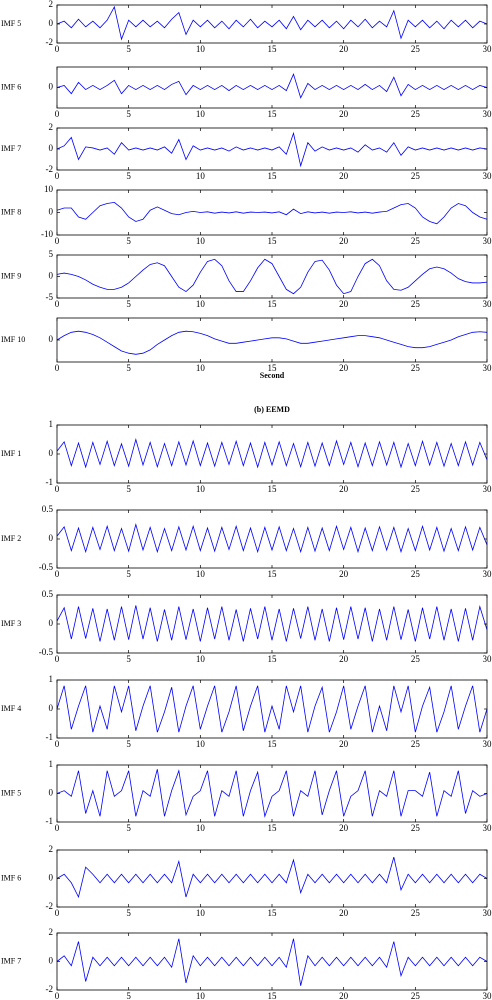  Describe the element at coordinates (11, 453) in the screenshot. I see `y-axis-label: IMF 1` at that location.